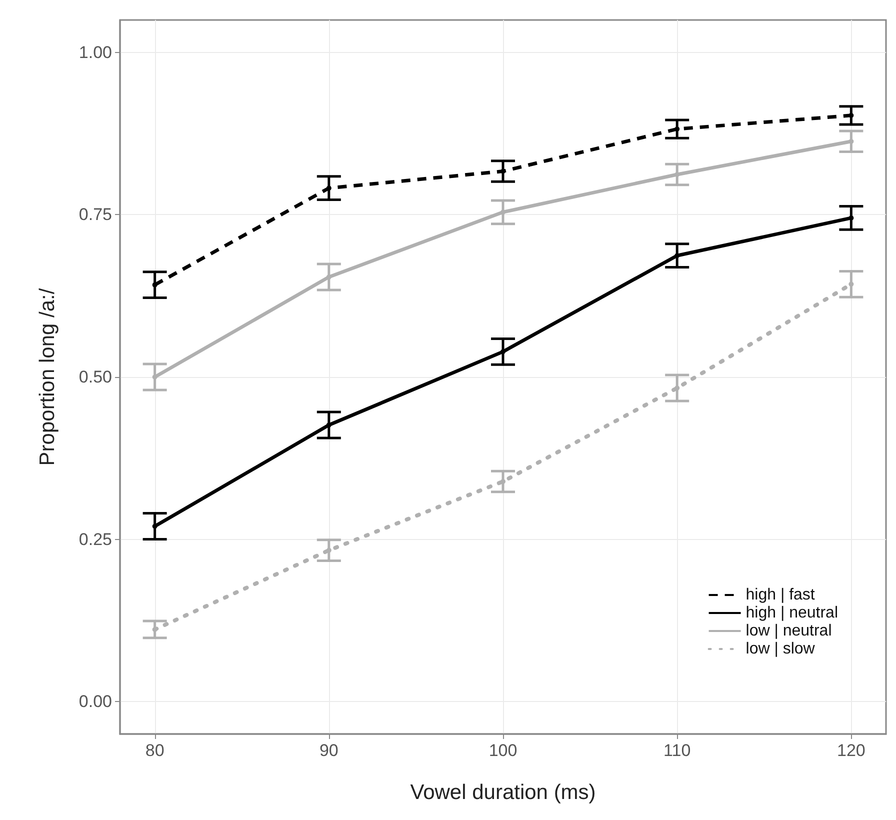  Describe the element at coordinates (781, 595) in the screenshot. I see `legend-label: high | fast` at that location.